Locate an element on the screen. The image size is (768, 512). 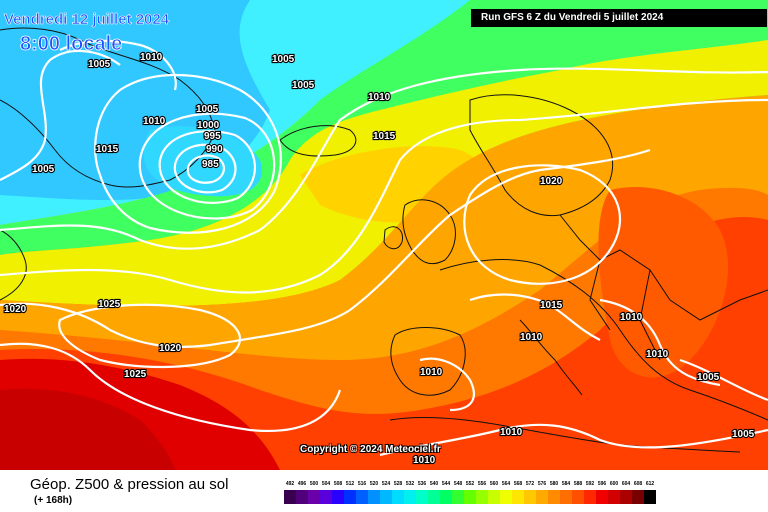
isobar-1025-inner is located at coordinates (149, 336).